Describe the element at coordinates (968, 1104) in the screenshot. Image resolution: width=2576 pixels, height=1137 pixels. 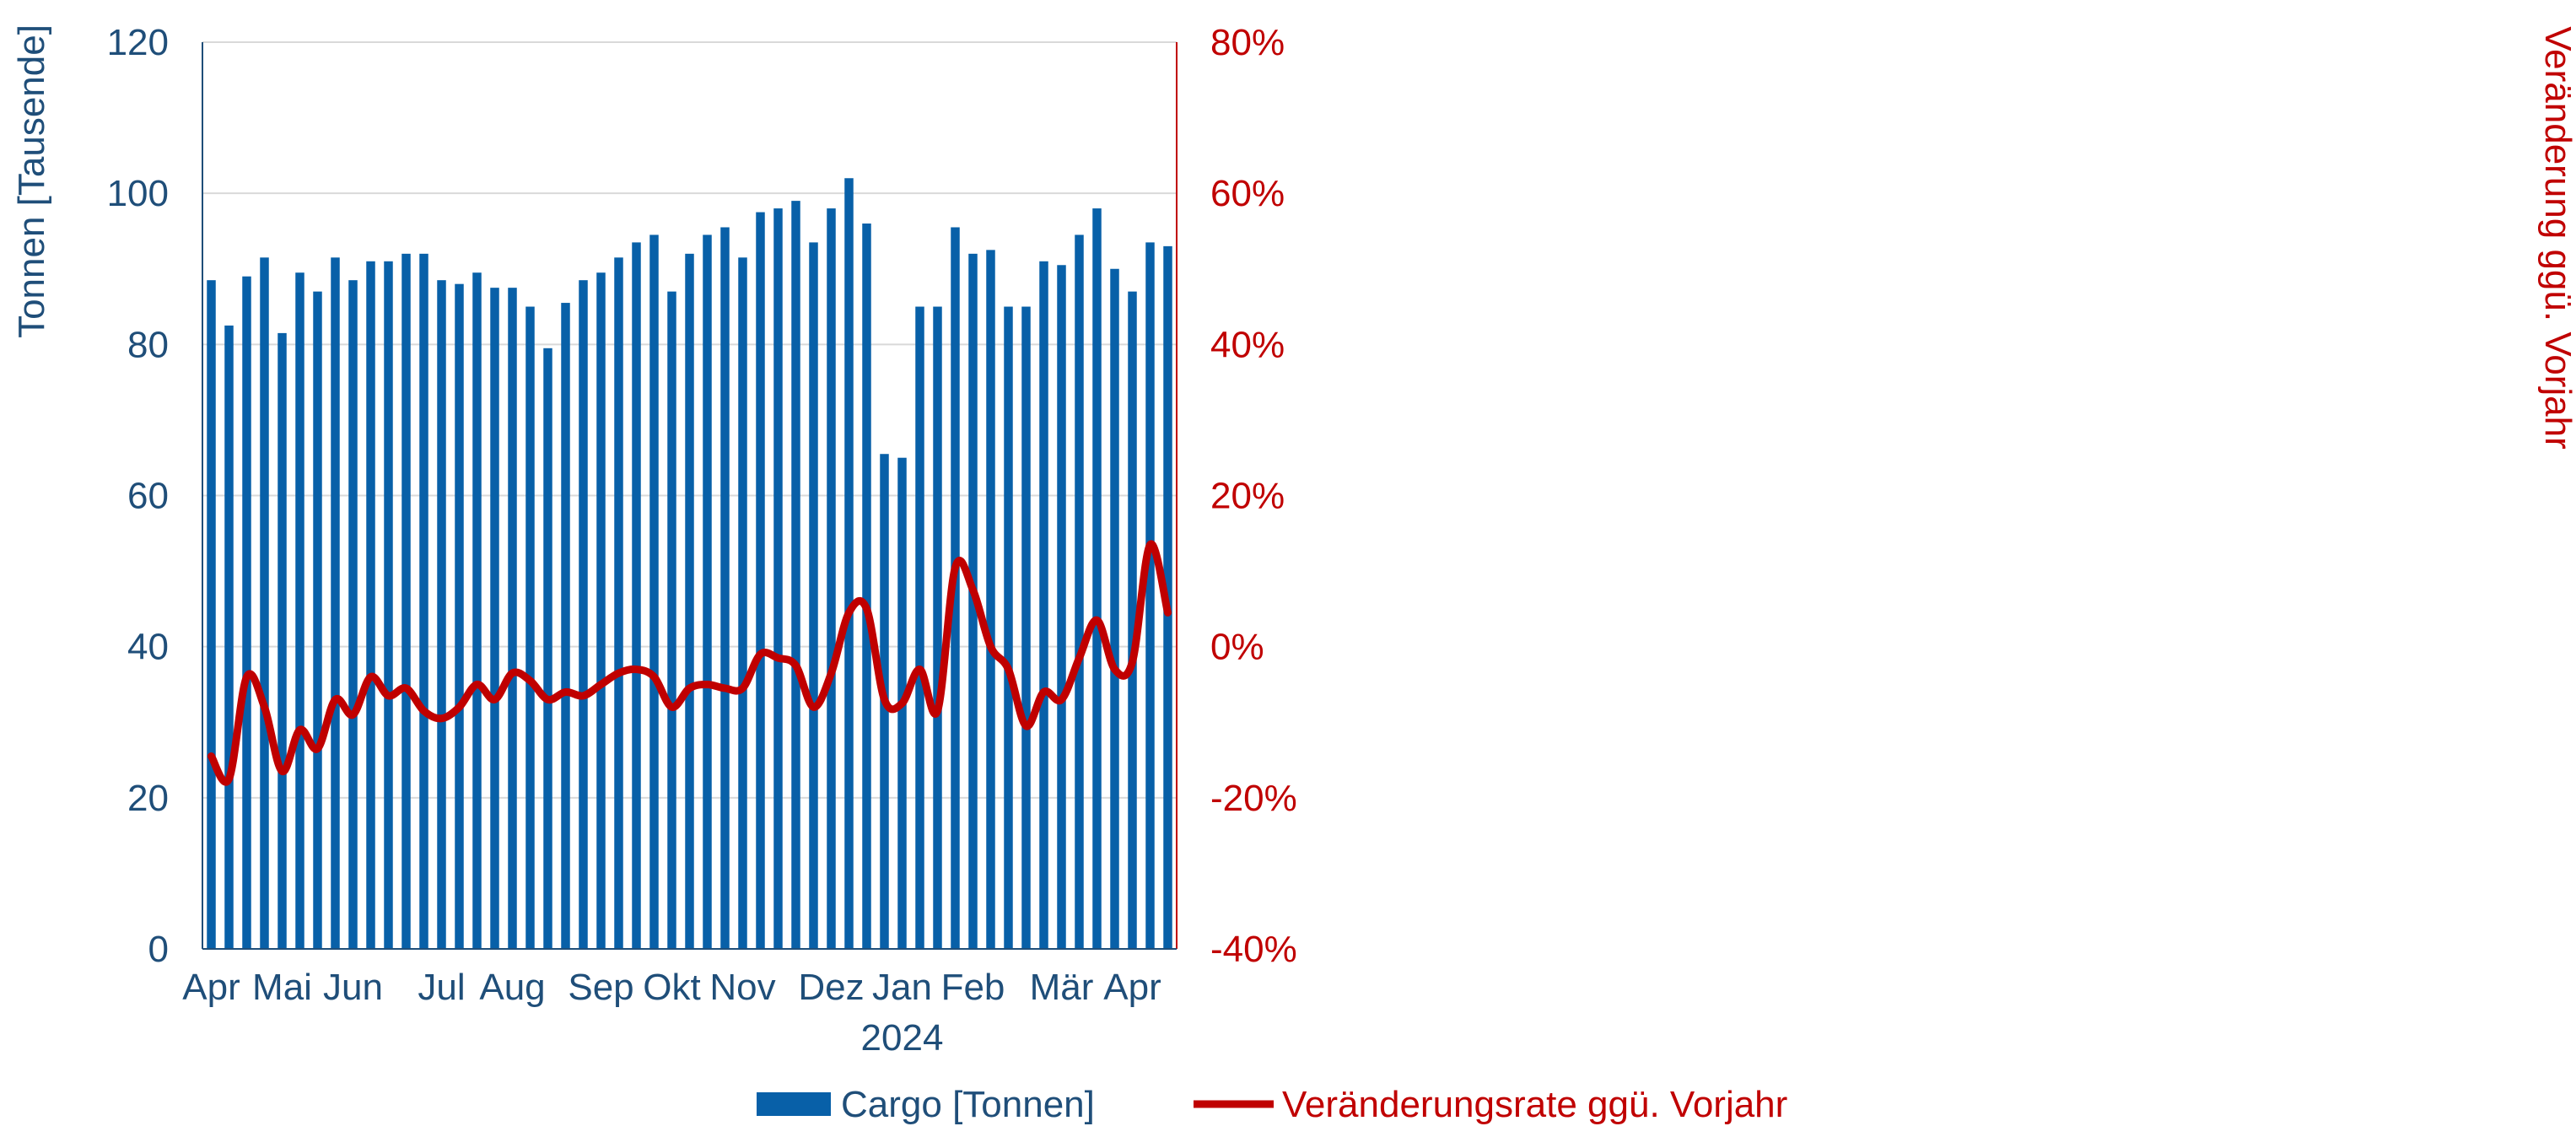
I see `legend-label-cargo: Cargo [Tonnen]` at that location.